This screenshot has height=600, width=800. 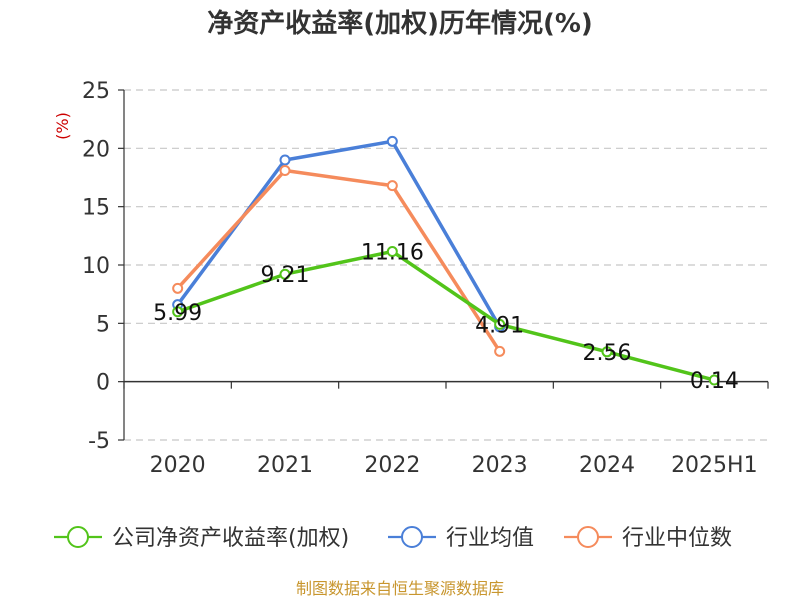 I want to click on data-label: 4.91, so click(x=499, y=325).